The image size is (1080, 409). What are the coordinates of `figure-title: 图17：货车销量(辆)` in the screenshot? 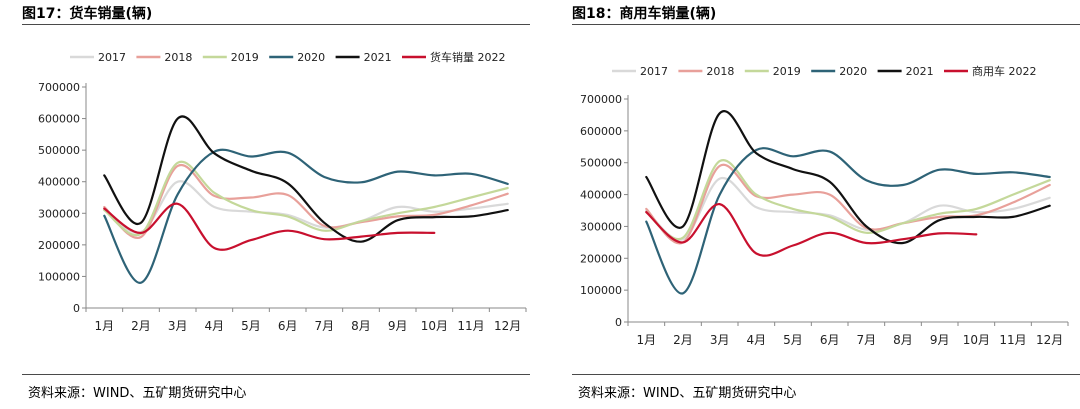 It's located at (87, 14).